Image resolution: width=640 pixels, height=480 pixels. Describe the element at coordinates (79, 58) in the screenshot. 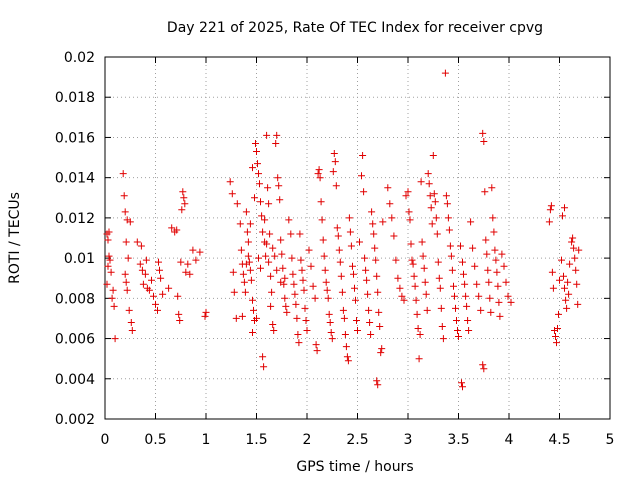

I see `y-tick-label: 0.02` at that location.